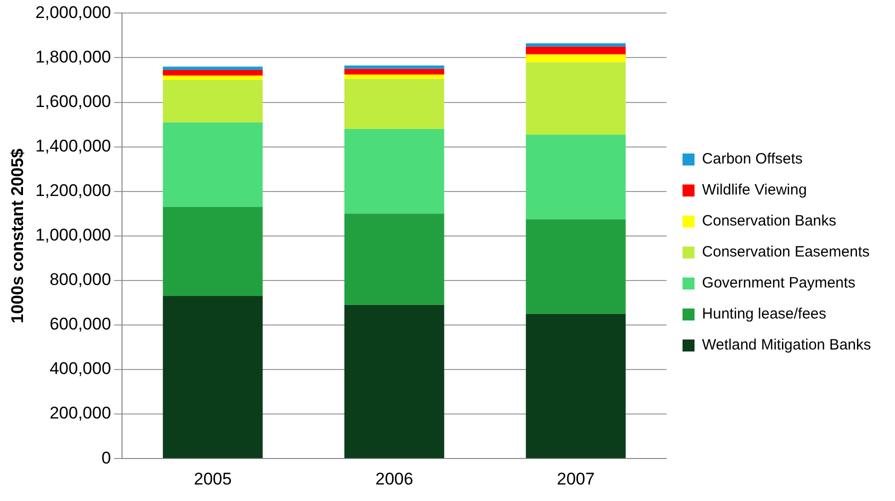 The image size is (895, 501). Describe the element at coordinates (17, 236) in the screenshot. I see `y-axis-title: 1000s constant 2005$` at that location.